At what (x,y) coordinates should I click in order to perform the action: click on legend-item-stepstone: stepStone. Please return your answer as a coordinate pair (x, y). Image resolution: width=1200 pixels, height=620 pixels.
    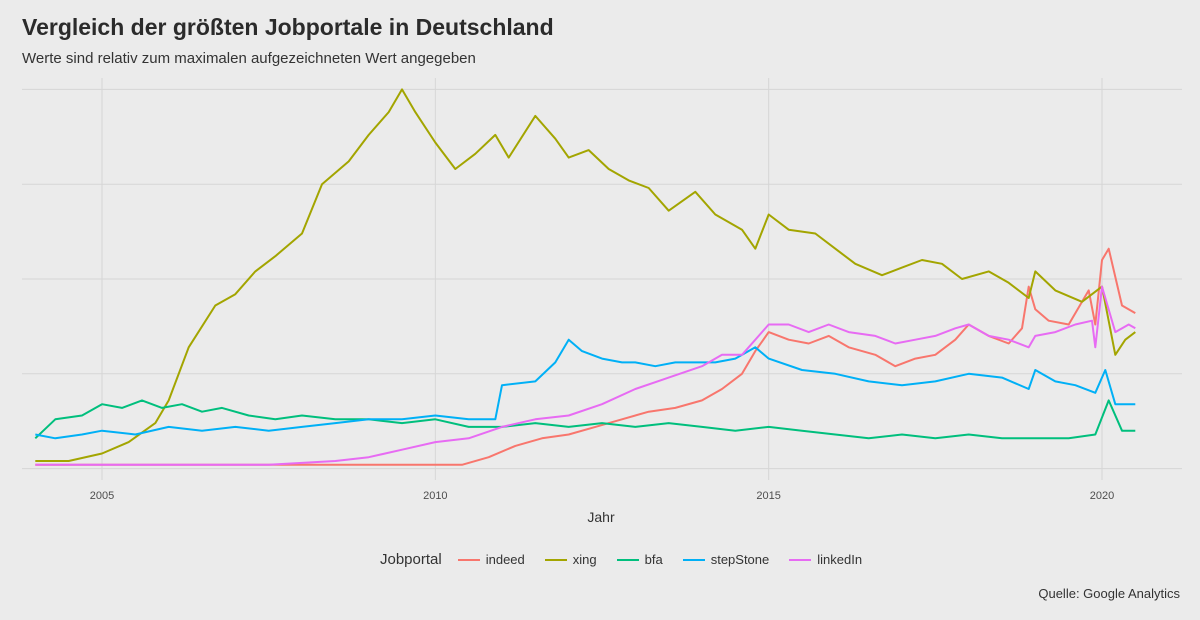
    Looking at the image, I should click on (726, 559).